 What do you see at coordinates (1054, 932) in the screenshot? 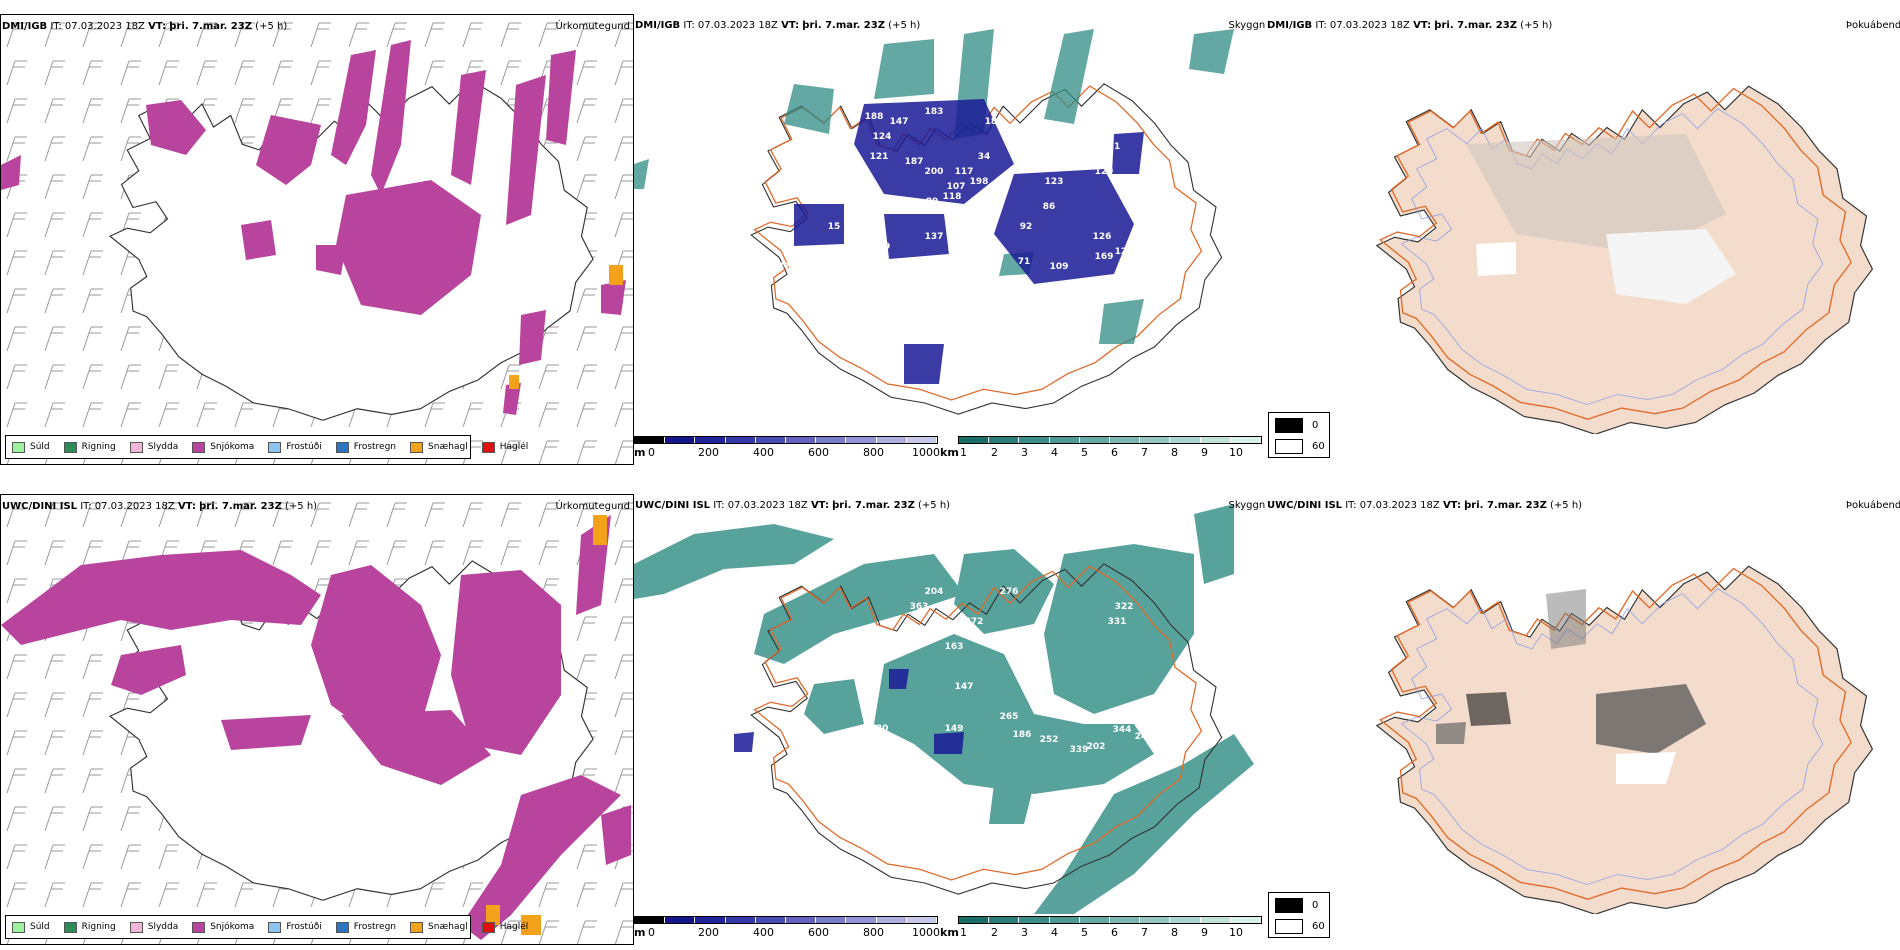
I see `visibility-tick: 4` at bounding box center [1054, 932].